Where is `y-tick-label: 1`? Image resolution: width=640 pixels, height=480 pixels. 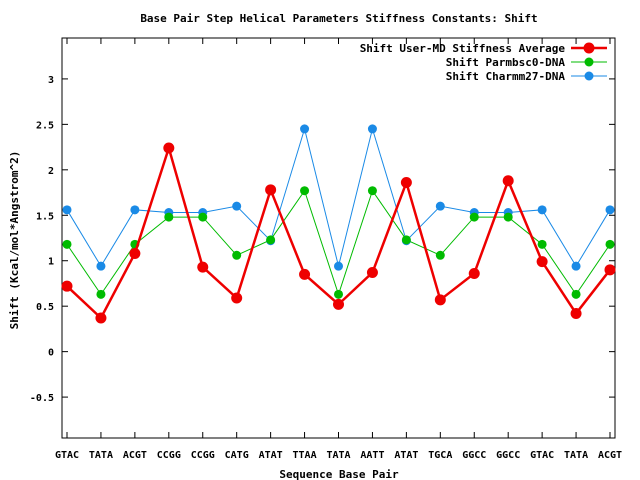 y-tick-label: 1 is located at coordinates (51, 262).